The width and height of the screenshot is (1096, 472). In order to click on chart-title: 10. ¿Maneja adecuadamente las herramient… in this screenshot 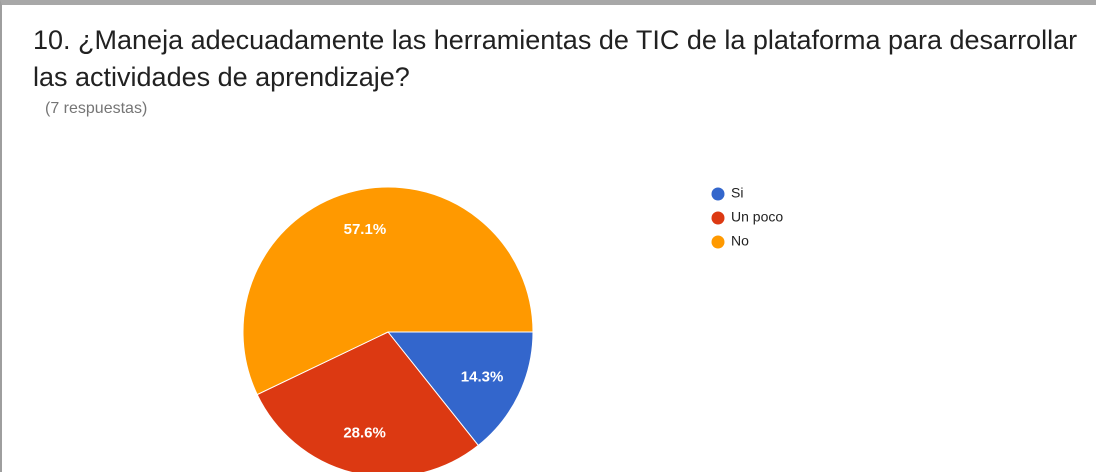, I will do `click(555, 58)`.